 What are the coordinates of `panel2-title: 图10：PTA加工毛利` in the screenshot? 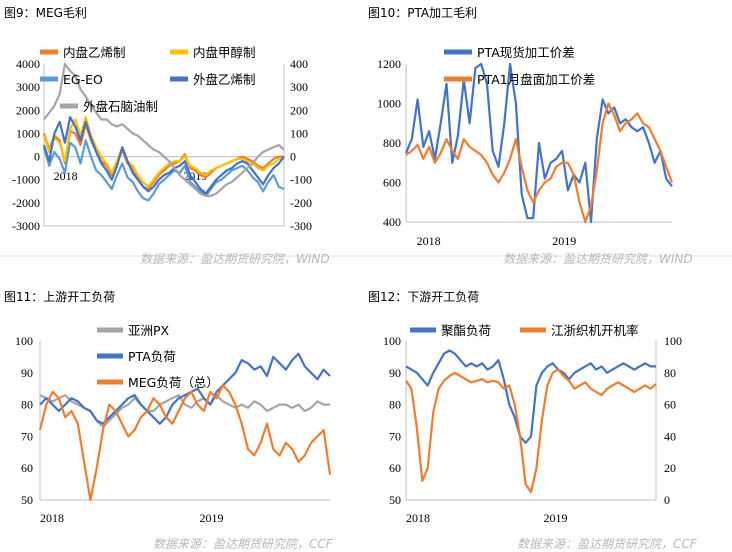 It's located at (423, 13).